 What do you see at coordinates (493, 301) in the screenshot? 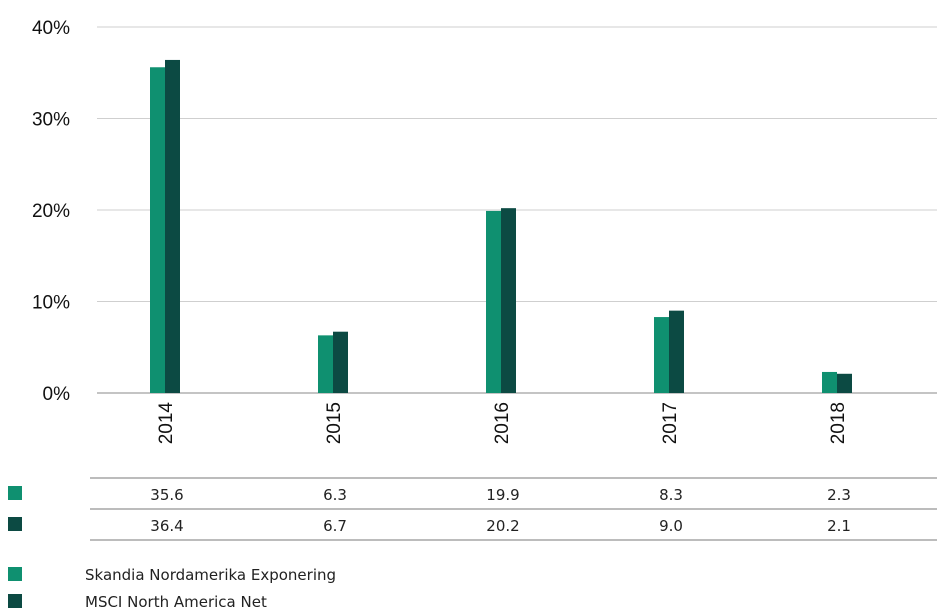
I see `bar-skandia-2016` at bounding box center [493, 301].